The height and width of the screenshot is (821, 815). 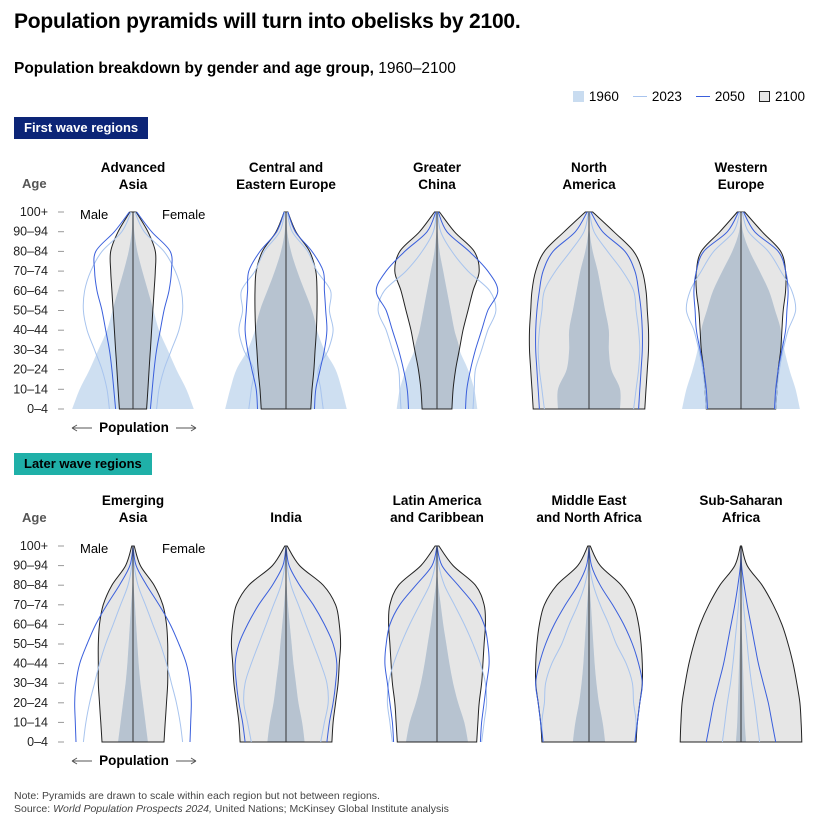 I want to click on region-title: Western, so click(x=740, y=167).